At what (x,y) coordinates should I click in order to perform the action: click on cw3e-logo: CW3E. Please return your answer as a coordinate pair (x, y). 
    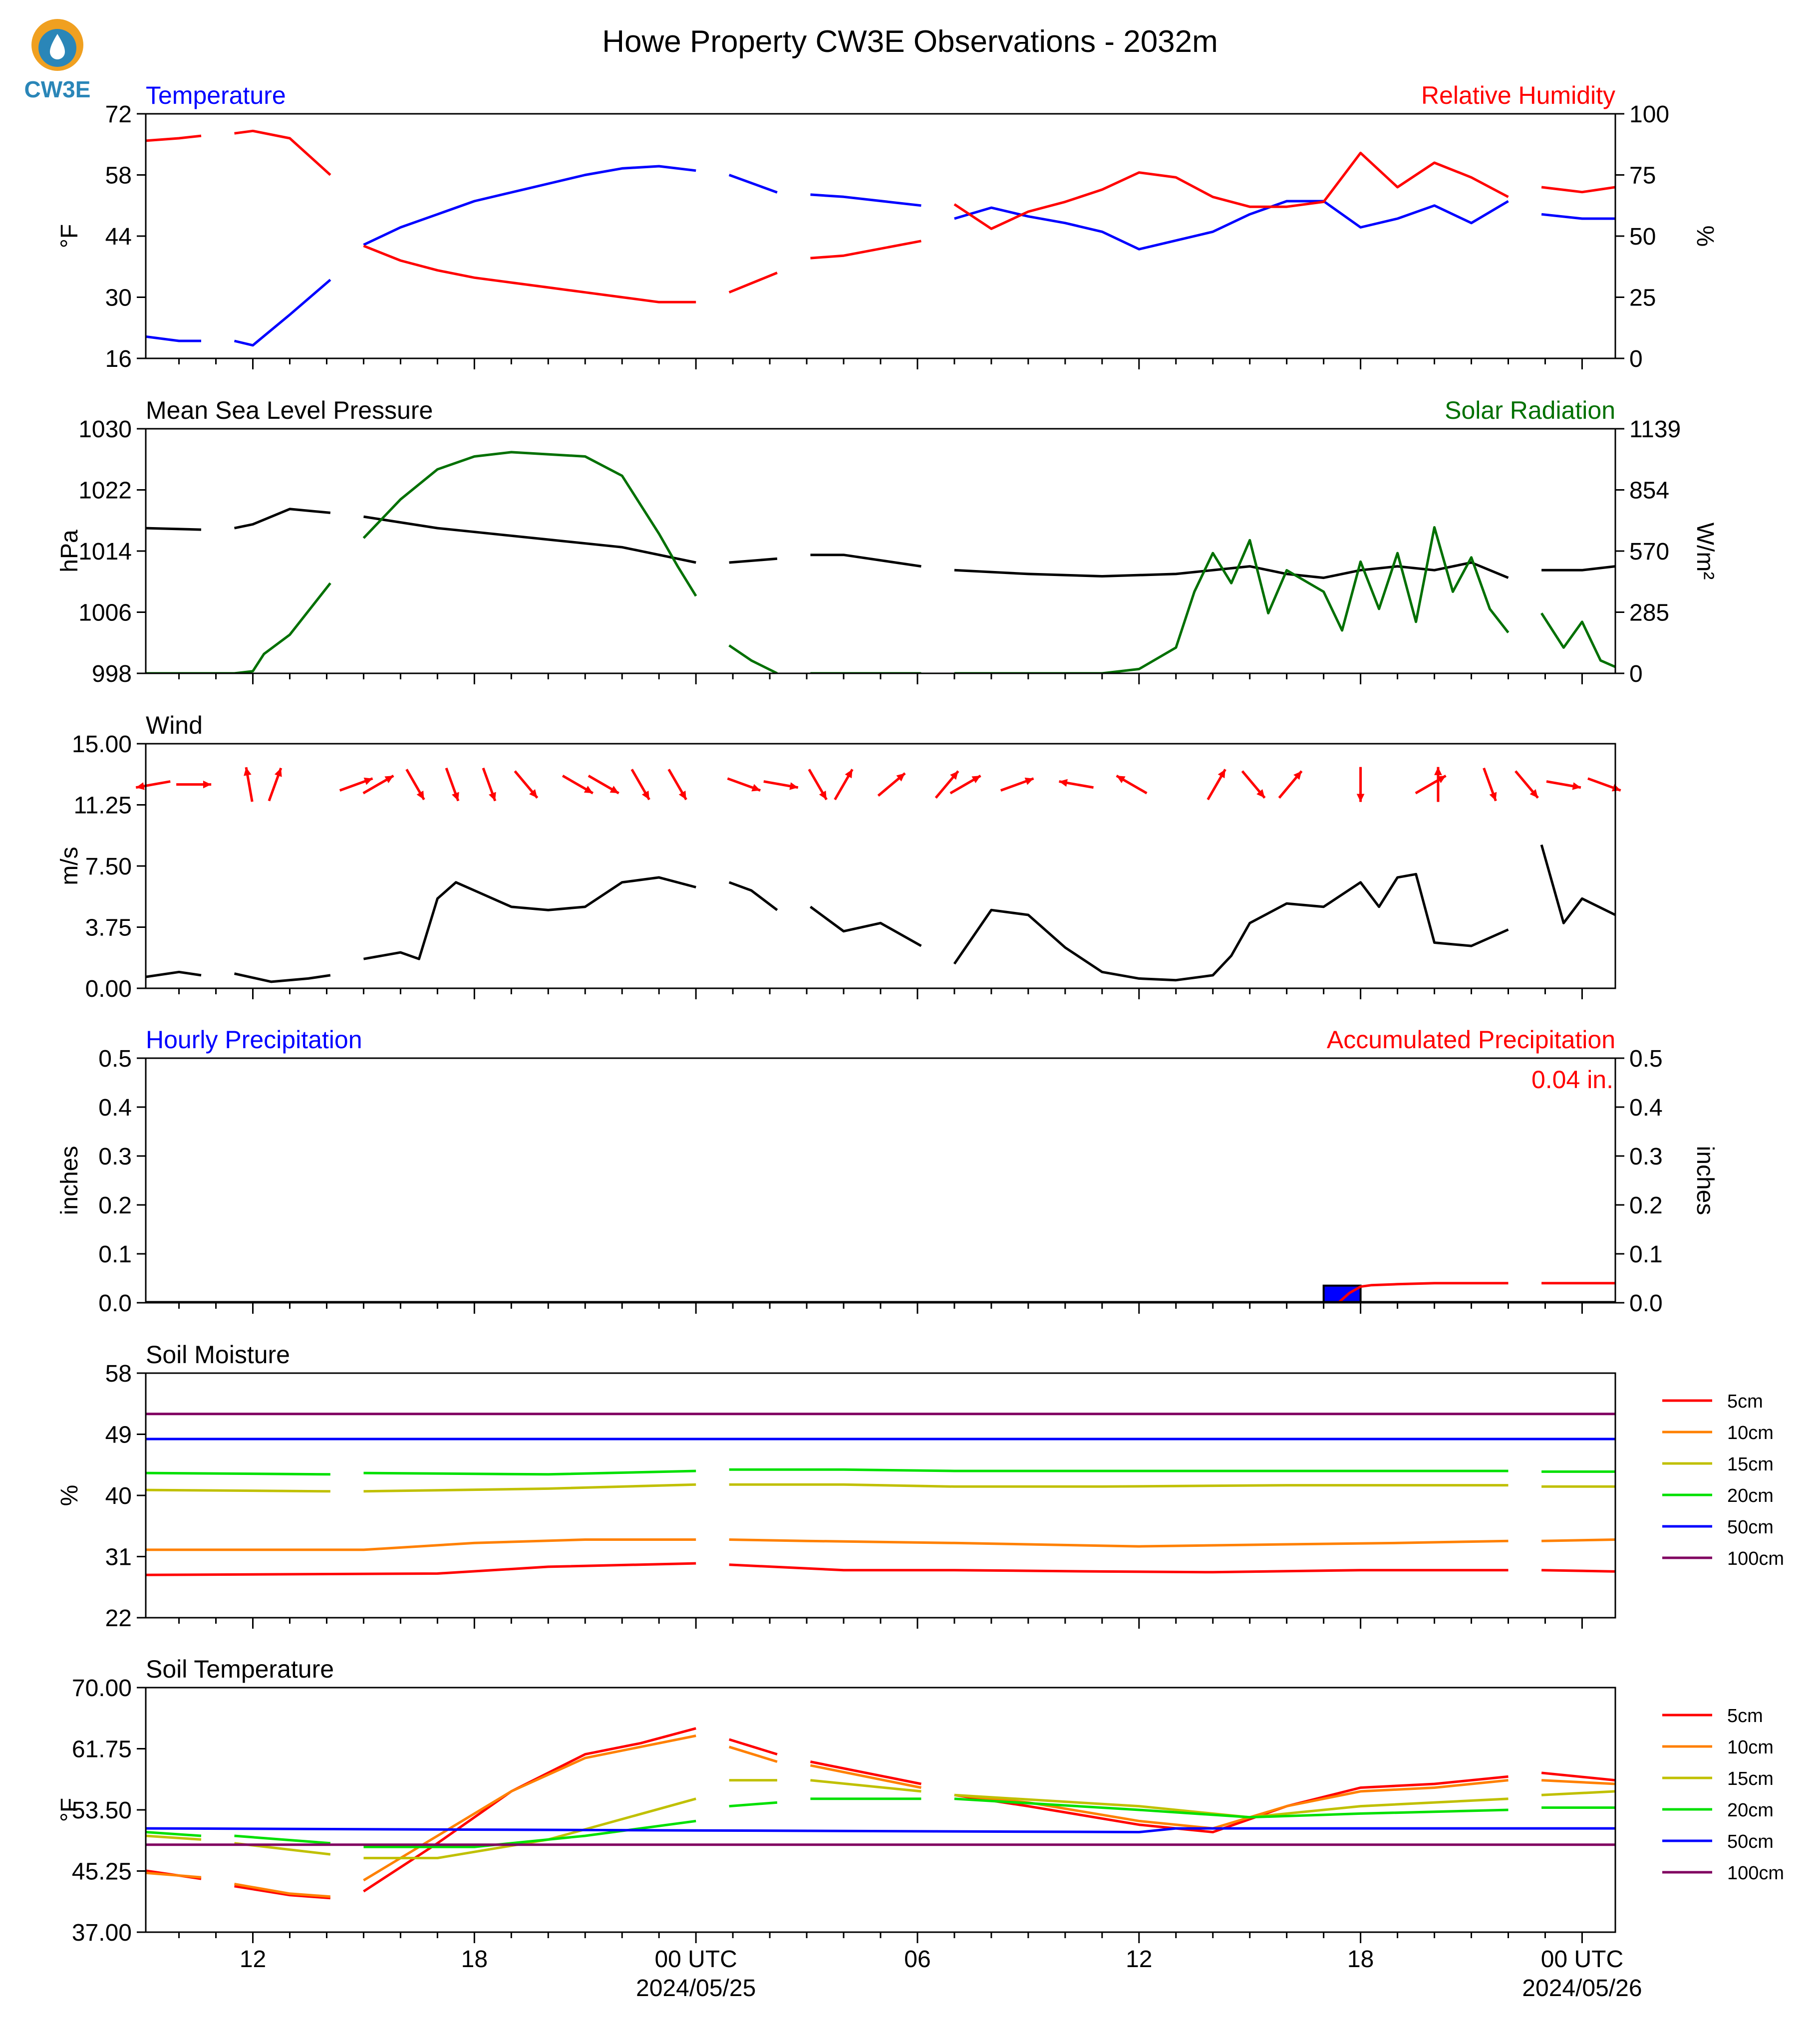
    Looking at the image, I should click on (57, 60).